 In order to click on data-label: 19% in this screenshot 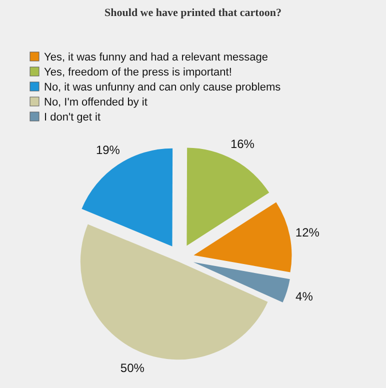, I will do `click(108, 149)`.